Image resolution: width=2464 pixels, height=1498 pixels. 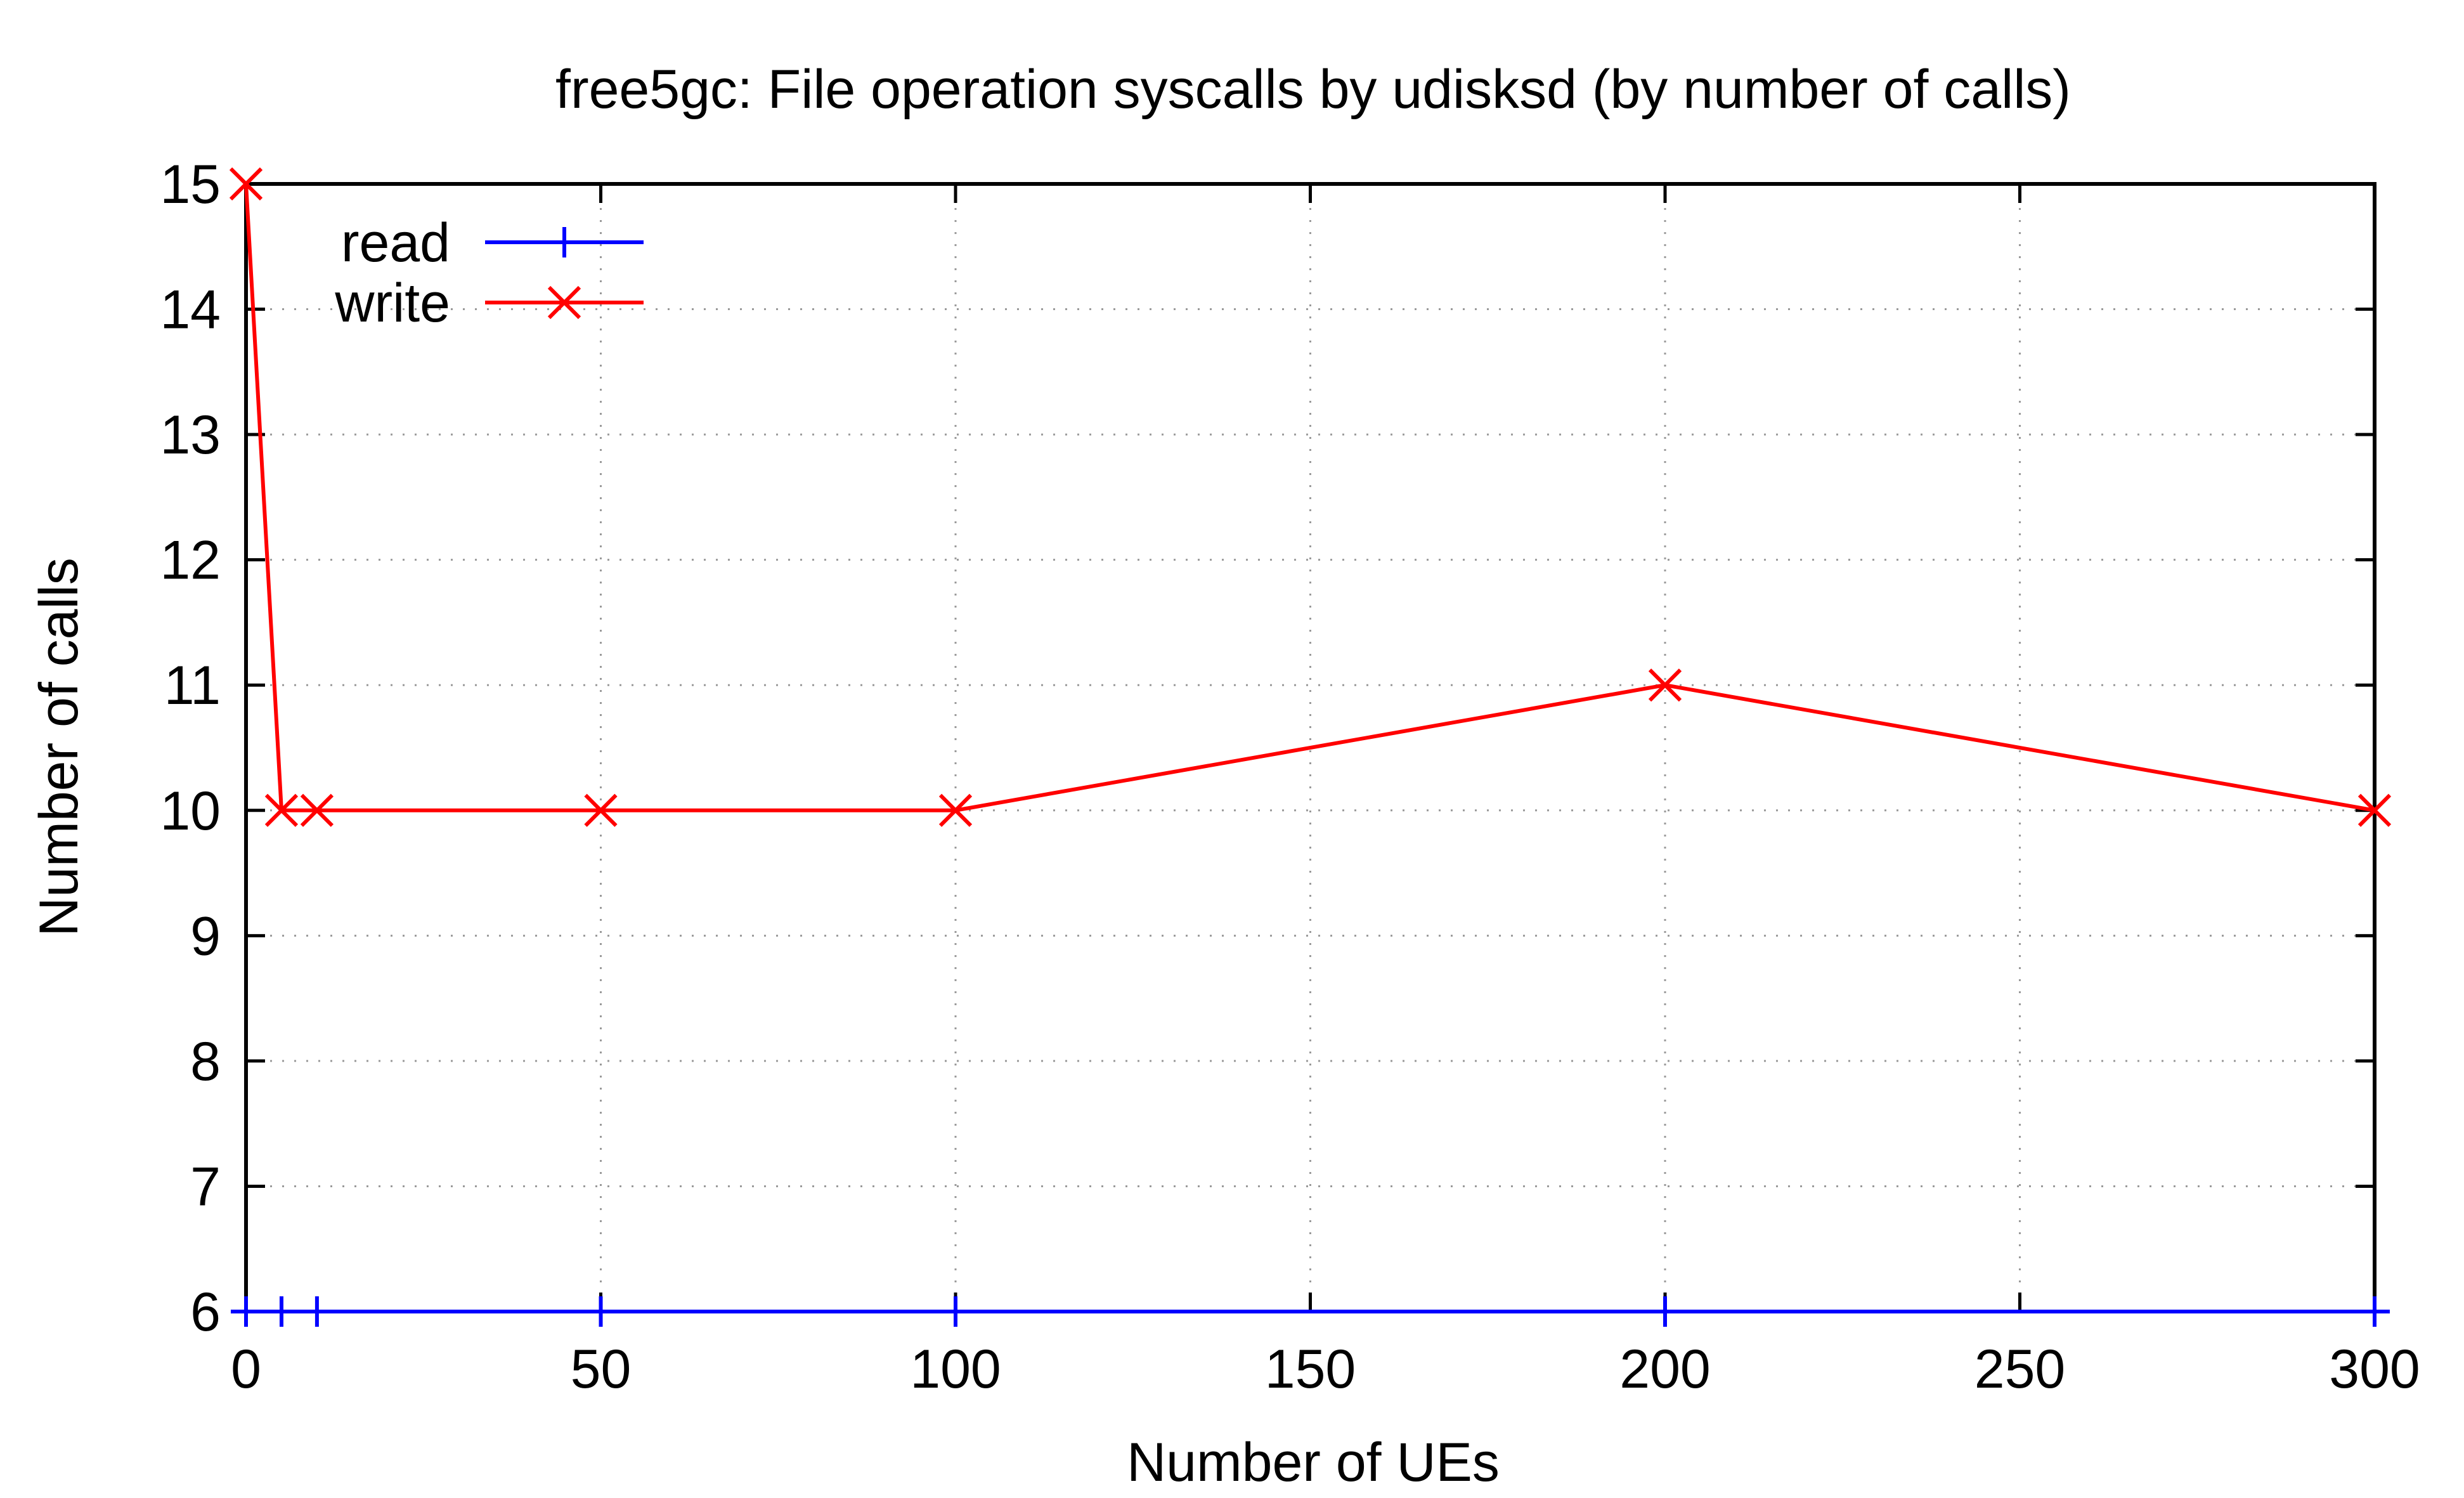 What do you see at coordinates (205, 1312) in the screenshot?
I see `y-tick-label: 6` at bounding box center [205, 1312].